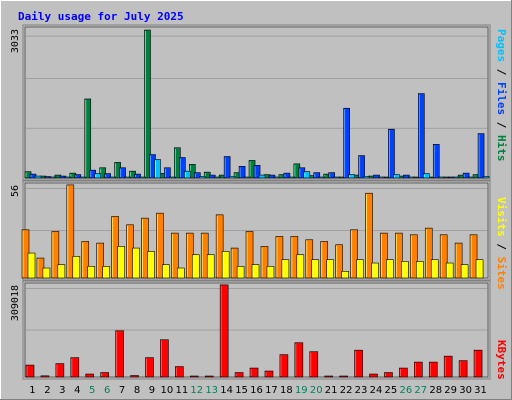  What do you see at coordinates (47, 390) in the screenshot?
I see `x-tick-label: 2` at bounding box center [47, 390].